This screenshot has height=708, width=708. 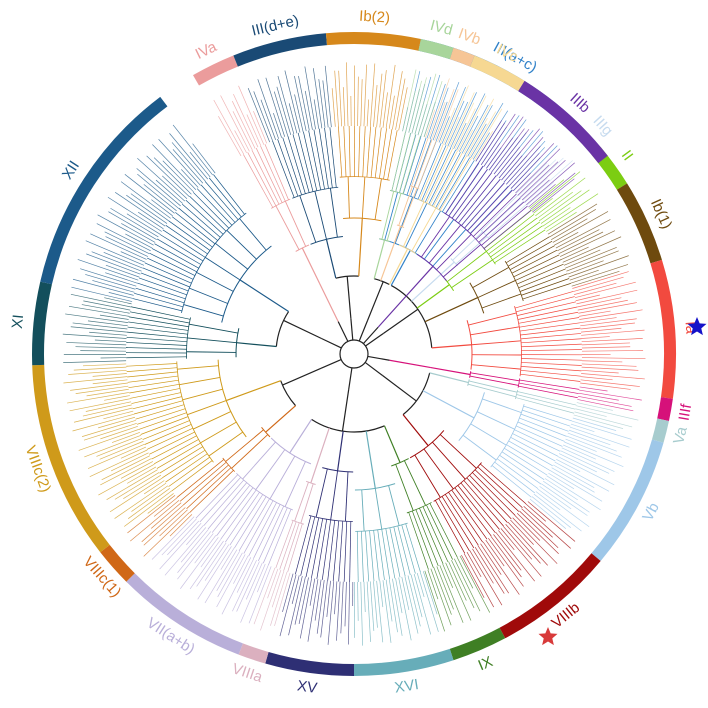 I want to click on clade-label-xii: XII, so click(x=71, y=170).